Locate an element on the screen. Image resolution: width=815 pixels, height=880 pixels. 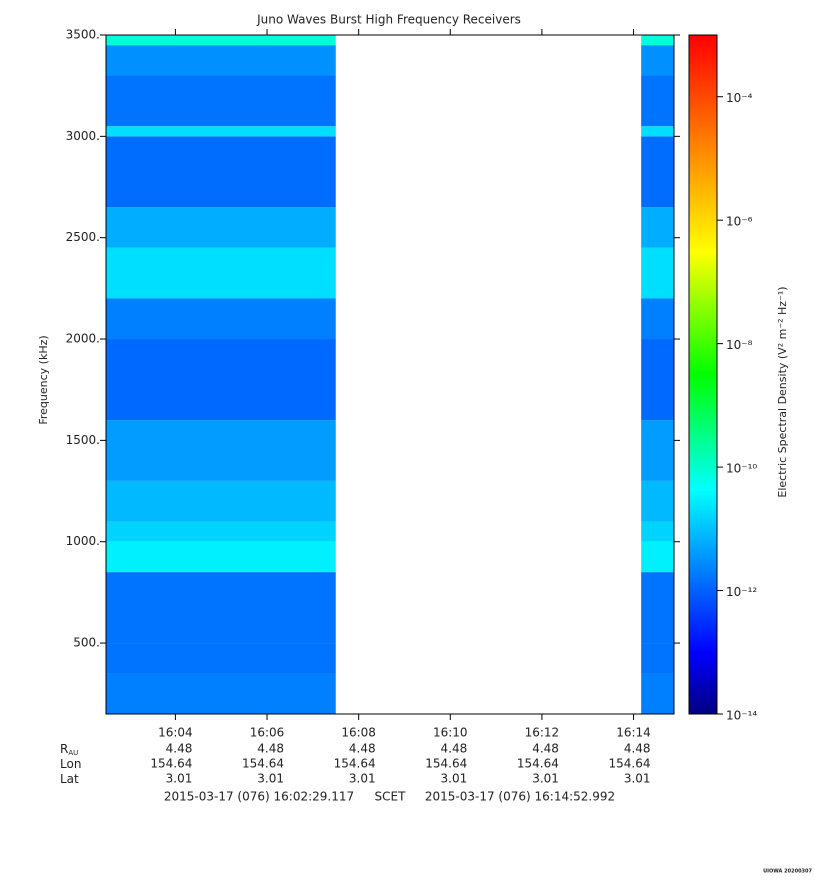
y-tick-label: 2500. is located at coordinates (83, 237).